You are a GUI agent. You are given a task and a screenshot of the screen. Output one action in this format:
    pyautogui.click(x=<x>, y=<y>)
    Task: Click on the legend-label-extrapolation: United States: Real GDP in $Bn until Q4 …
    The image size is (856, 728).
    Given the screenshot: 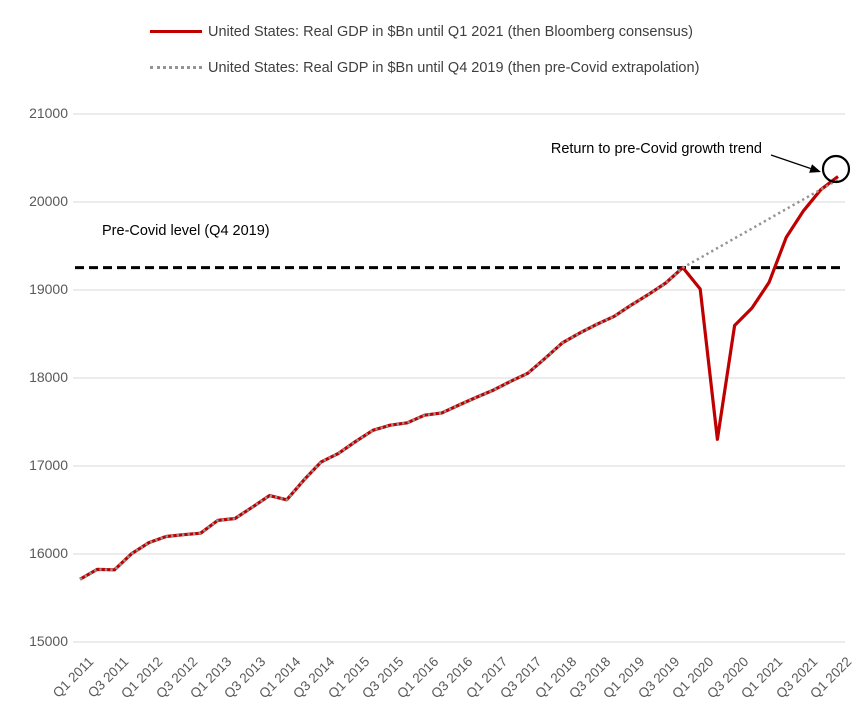 What is the action you would take?
    pyautogui.click(x=454, y=67)
    